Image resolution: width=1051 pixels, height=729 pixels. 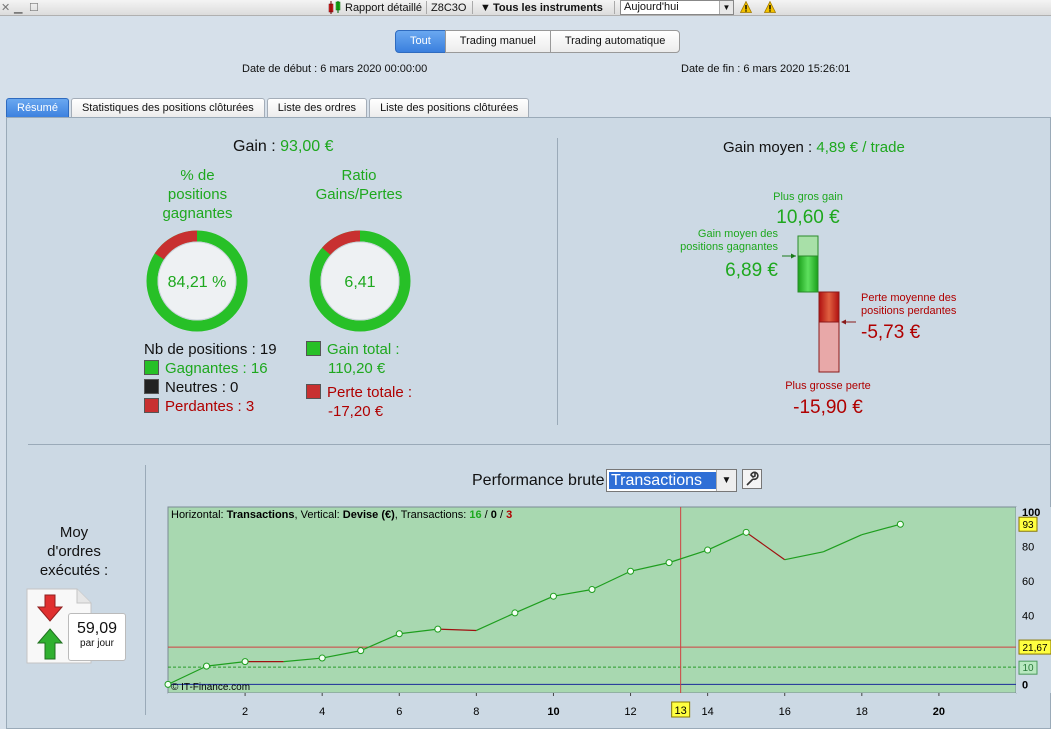 I want to click on average-gain: Gain moyen : 4,89 € / trade, so click(x=814, y=147).